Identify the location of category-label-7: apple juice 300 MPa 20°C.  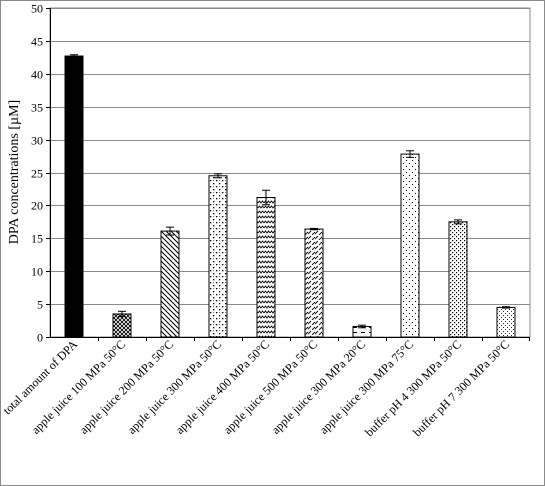
(319, 387).